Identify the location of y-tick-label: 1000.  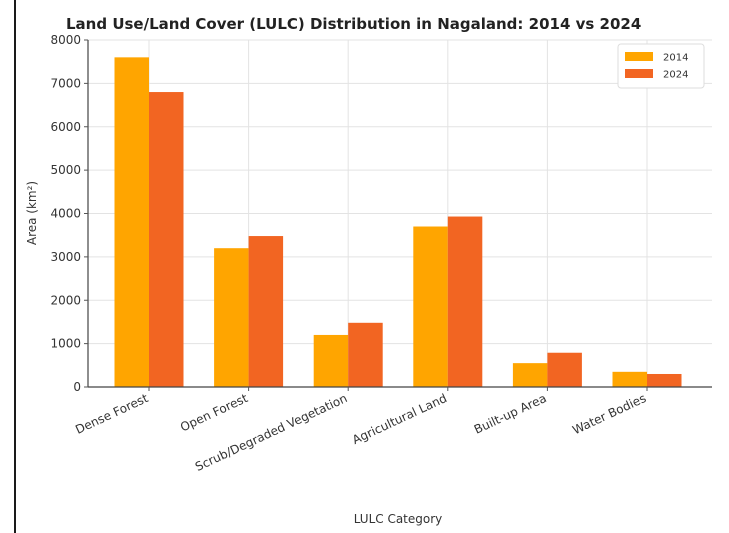
(65, 344).